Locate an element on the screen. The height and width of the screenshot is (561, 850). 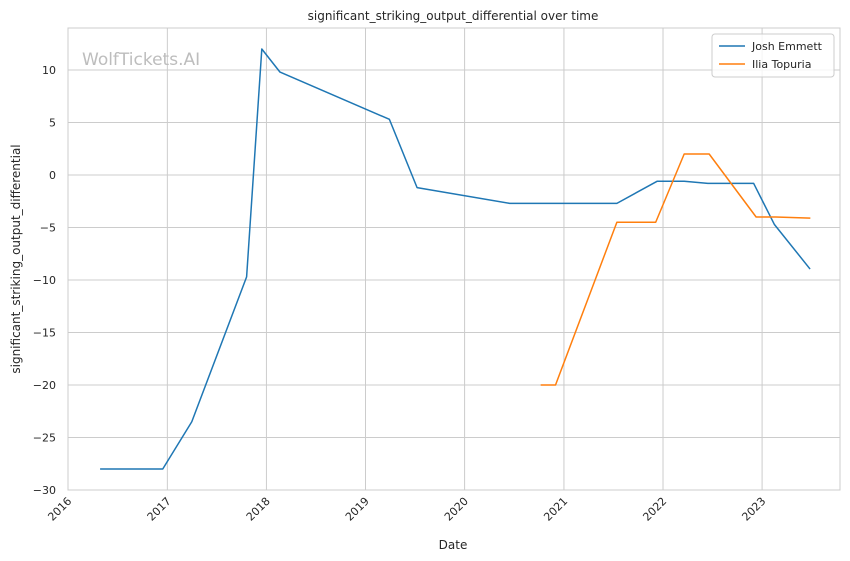
y-tick-label: −5 is located at coordinates (48, 228).